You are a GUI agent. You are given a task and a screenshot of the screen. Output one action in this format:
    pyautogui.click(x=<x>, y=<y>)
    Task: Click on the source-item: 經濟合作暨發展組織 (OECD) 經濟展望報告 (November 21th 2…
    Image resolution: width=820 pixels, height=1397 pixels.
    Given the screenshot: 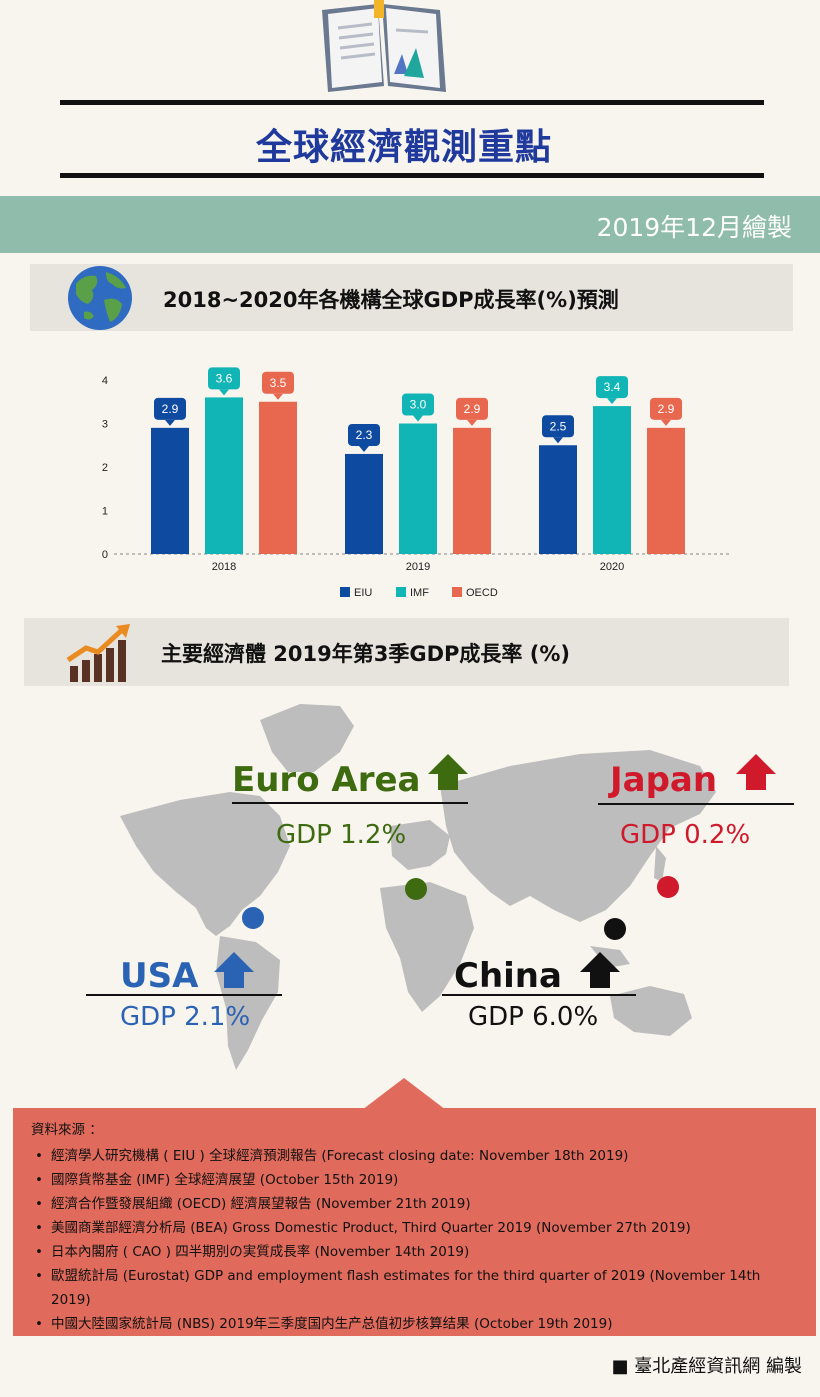 What is the action you would take?
    pyautogui.click(x=414, y=1204)
    